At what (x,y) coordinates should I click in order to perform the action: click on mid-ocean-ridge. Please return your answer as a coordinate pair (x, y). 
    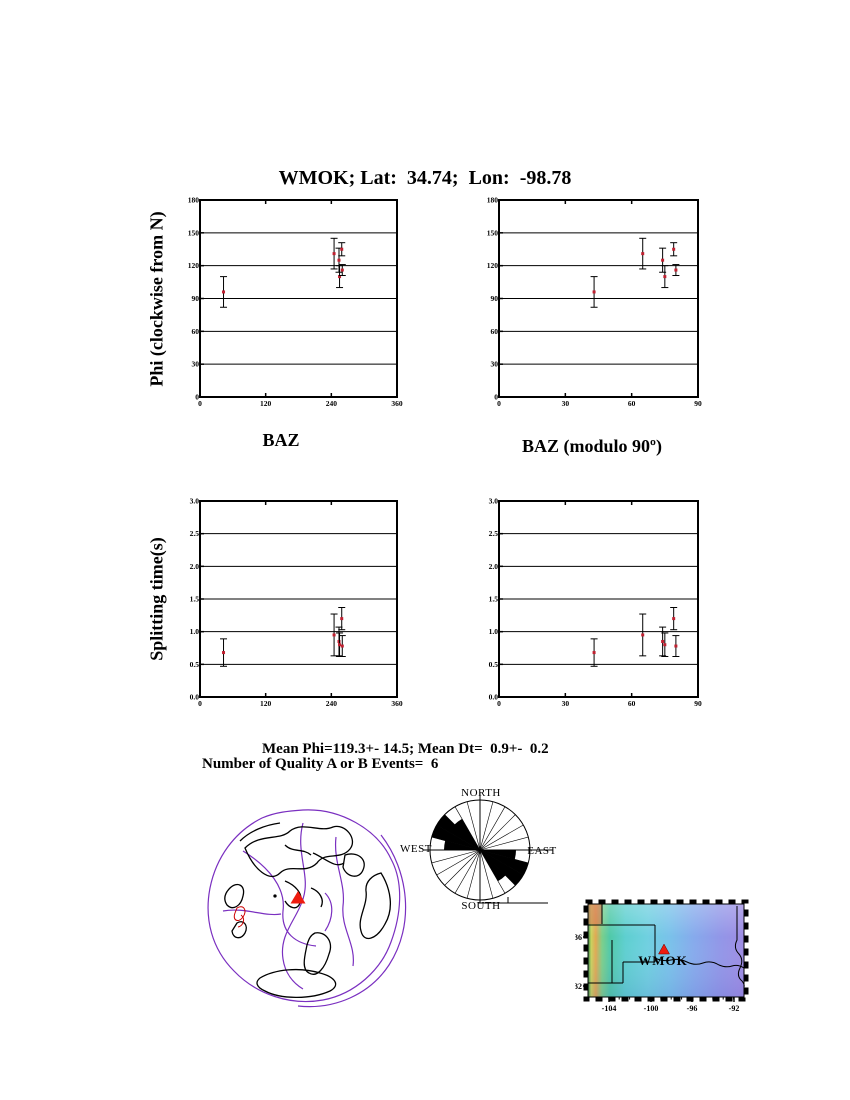
    Looking at the image, I should click on (239, 917).